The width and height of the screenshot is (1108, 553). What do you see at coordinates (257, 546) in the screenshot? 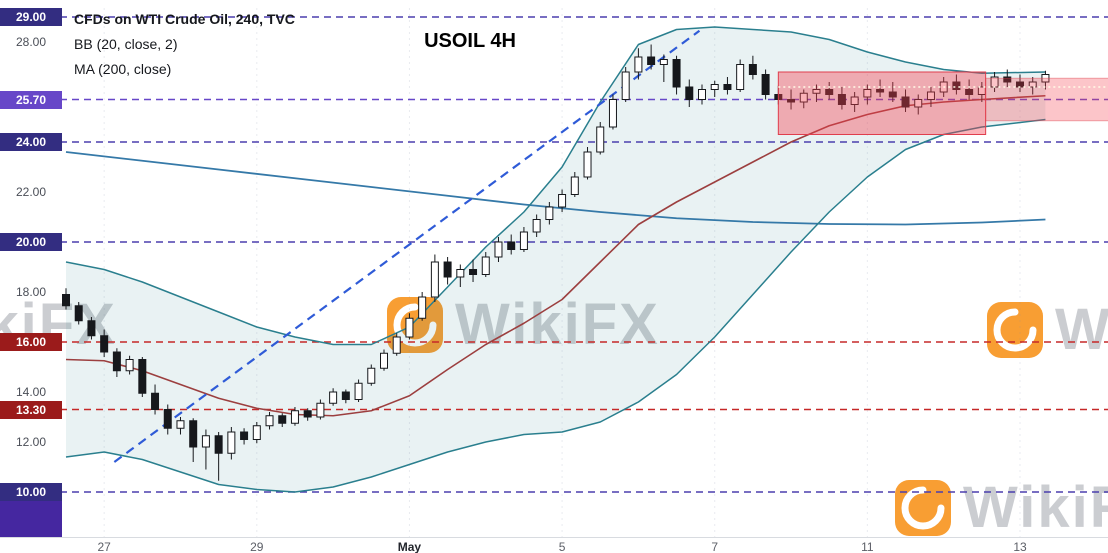
I see `time-axis-label: 29` at bounding box center [257, 546].